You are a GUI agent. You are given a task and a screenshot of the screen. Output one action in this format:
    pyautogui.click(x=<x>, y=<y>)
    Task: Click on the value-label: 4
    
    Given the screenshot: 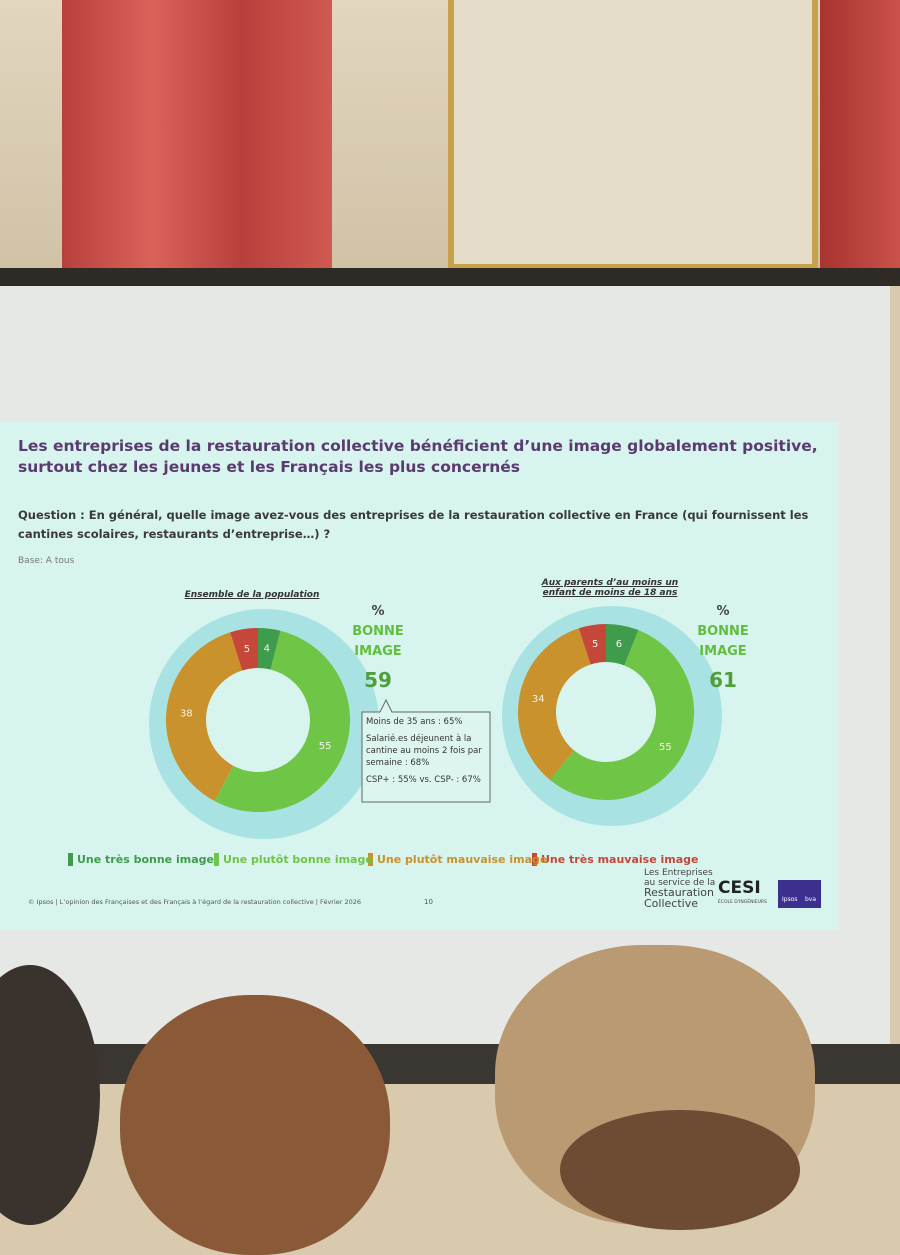 What is the action you would take?
    pyautogui.click(x=267, y=649)
    